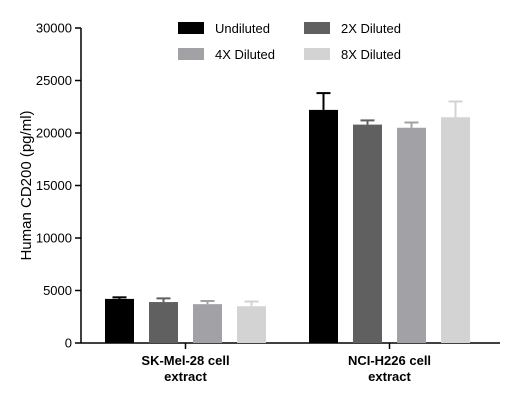 The image size is (531, 414). Describe the element at coordinates (68, 343) in the screenshot. I see `y-tick-label: 0` at that location.